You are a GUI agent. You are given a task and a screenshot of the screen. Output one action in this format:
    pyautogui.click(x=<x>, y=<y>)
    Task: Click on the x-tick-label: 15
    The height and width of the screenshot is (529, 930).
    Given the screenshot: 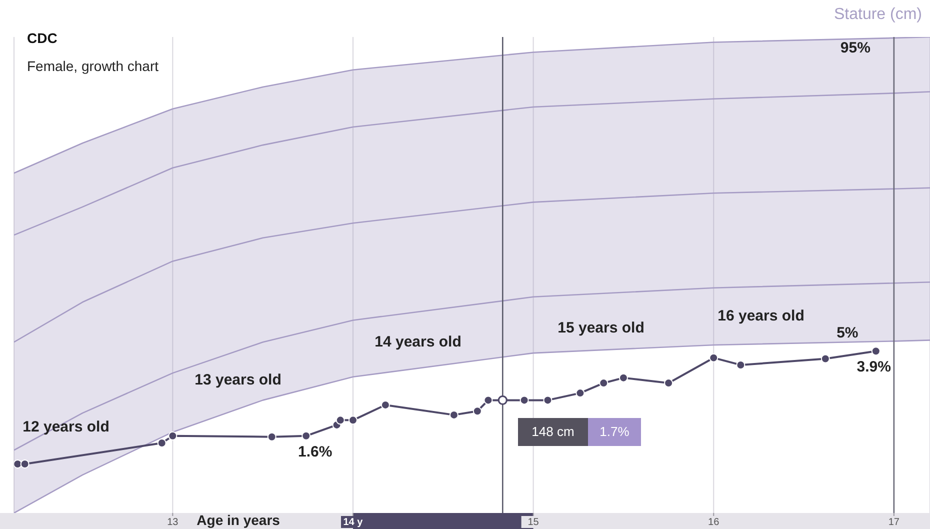 What is the action you would take?
    pyautogui.click(x=534, y=522)
    